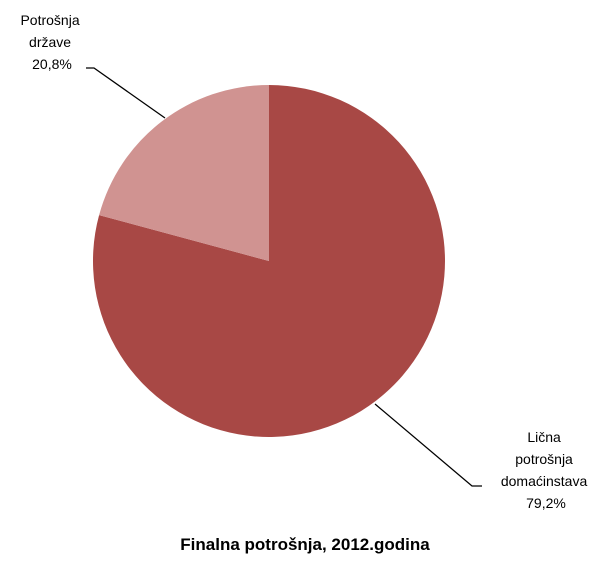 Image resolution: width=610 pixels, height=580 pixels. I want to click on data-label-household-value: 79,2%, so click(546, 503).